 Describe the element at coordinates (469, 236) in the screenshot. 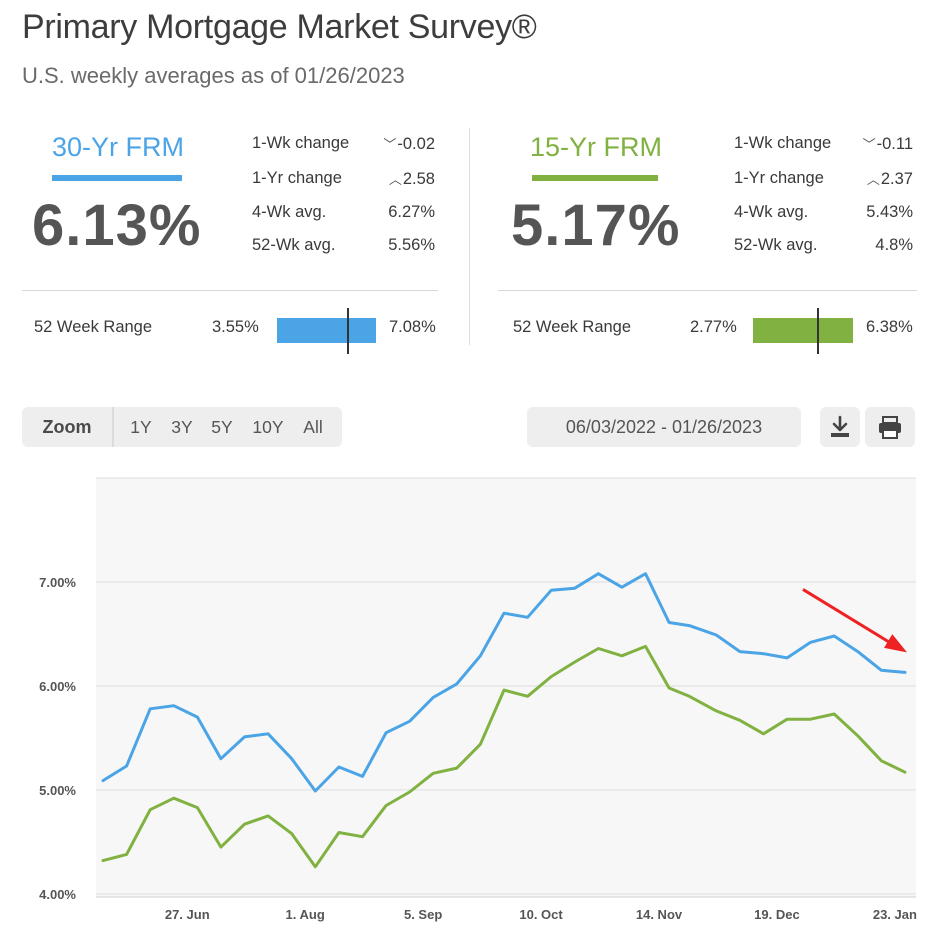

I see `panel-divider` at that location.